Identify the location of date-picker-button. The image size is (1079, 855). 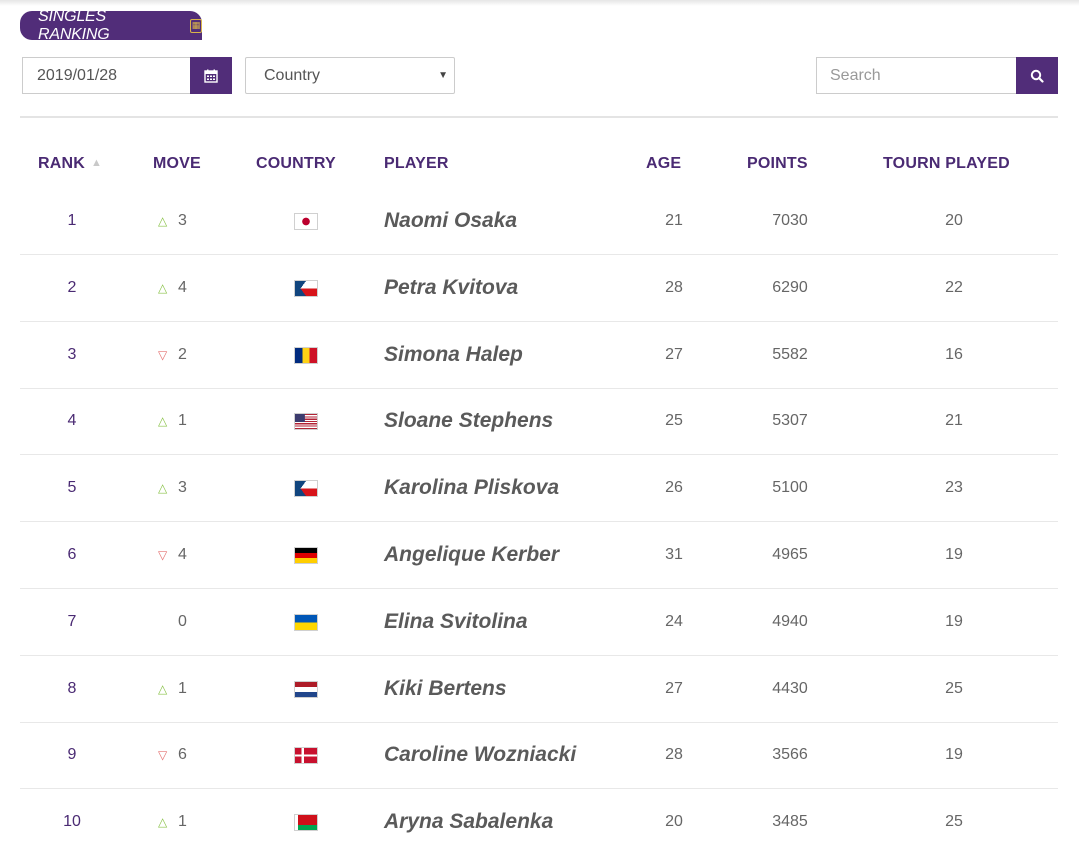
(211, 75).